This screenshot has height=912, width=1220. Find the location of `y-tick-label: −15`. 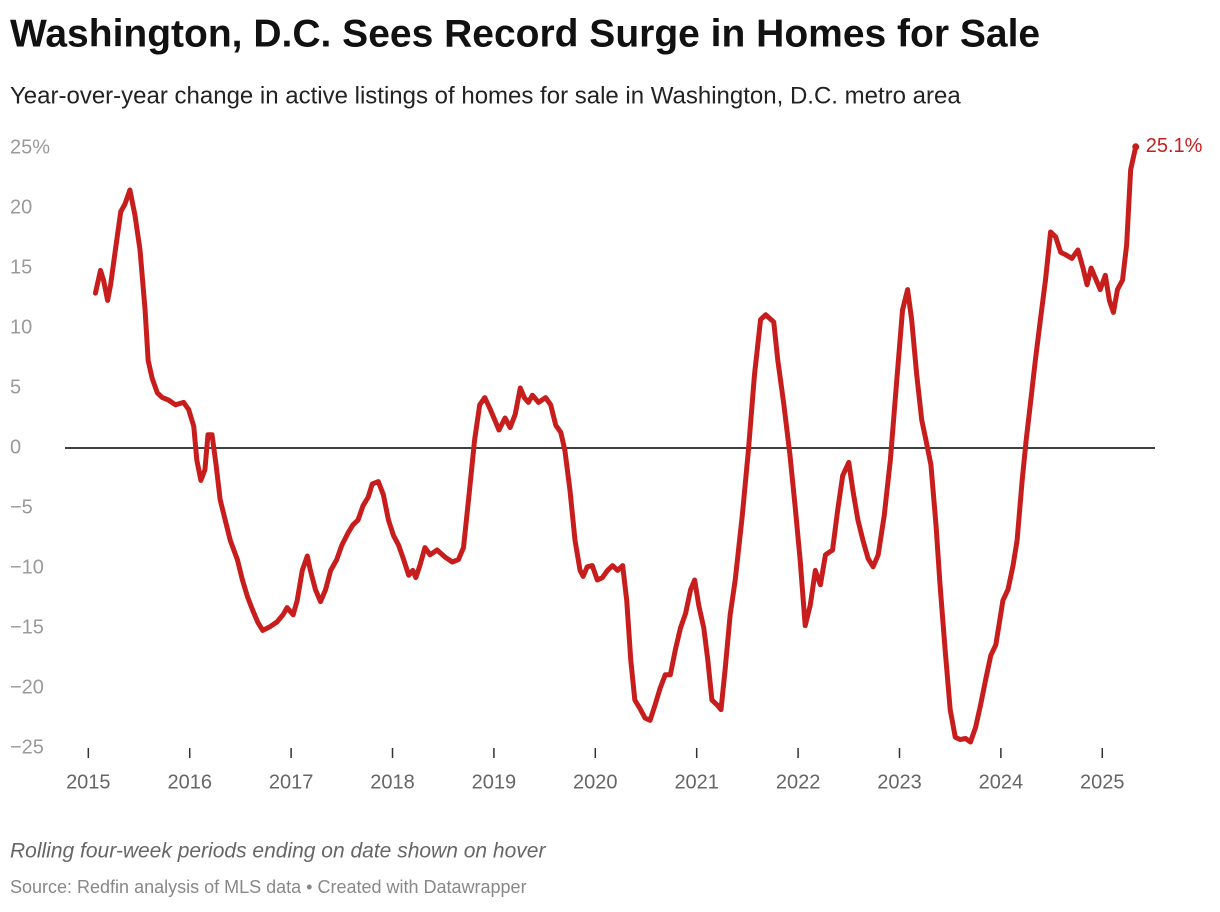

y-tick-label: −15 is located at coordinates (27, 627).